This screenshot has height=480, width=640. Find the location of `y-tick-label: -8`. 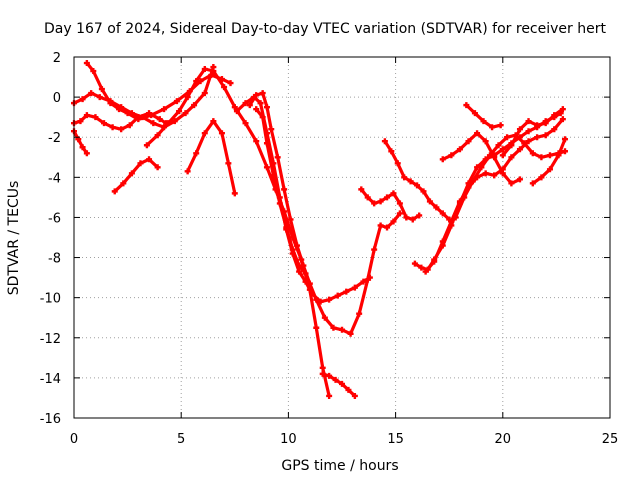

y-tick-label: -8 is located at coordinates (54, 259).